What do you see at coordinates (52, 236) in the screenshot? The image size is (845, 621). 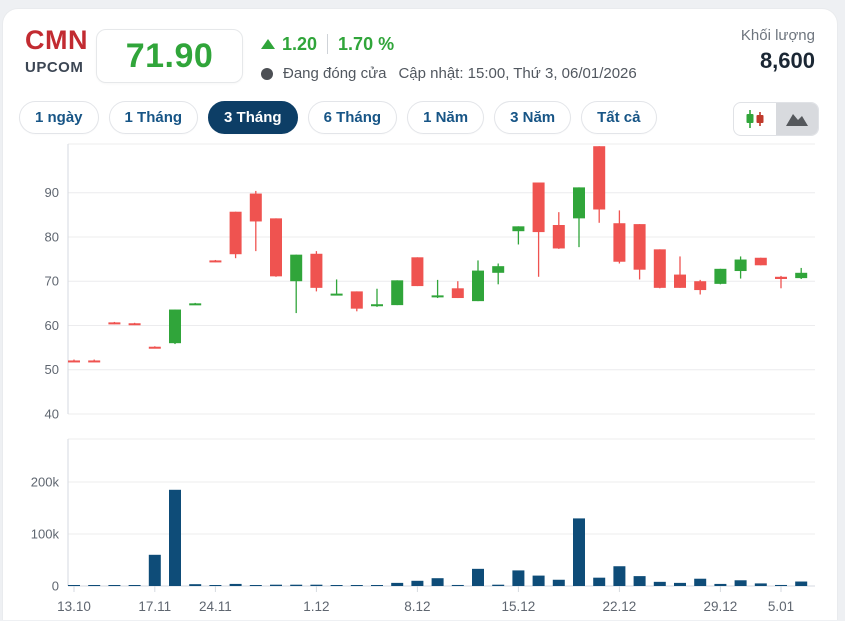 I see `svg-text: 80` at bounding box center [52, 236].